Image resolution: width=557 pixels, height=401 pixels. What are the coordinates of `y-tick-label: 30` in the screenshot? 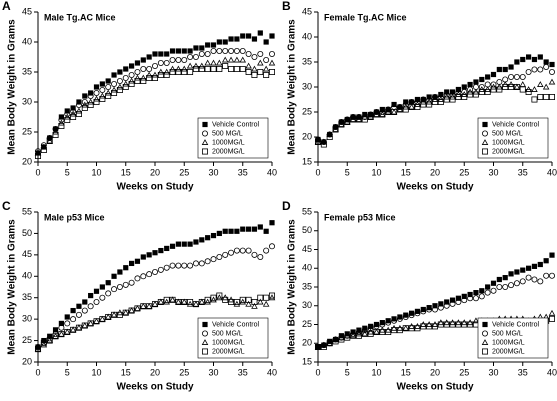 It's located at (27, 319).